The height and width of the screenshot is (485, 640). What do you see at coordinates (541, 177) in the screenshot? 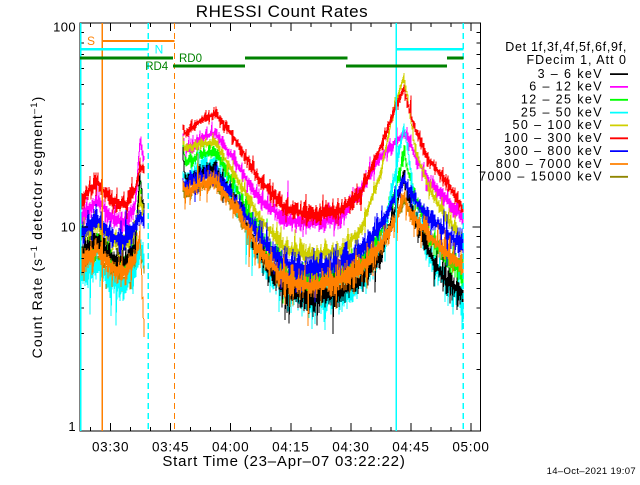
I see `svg-text: 7000 – 15000 keV` at bounding box center [541, 177].